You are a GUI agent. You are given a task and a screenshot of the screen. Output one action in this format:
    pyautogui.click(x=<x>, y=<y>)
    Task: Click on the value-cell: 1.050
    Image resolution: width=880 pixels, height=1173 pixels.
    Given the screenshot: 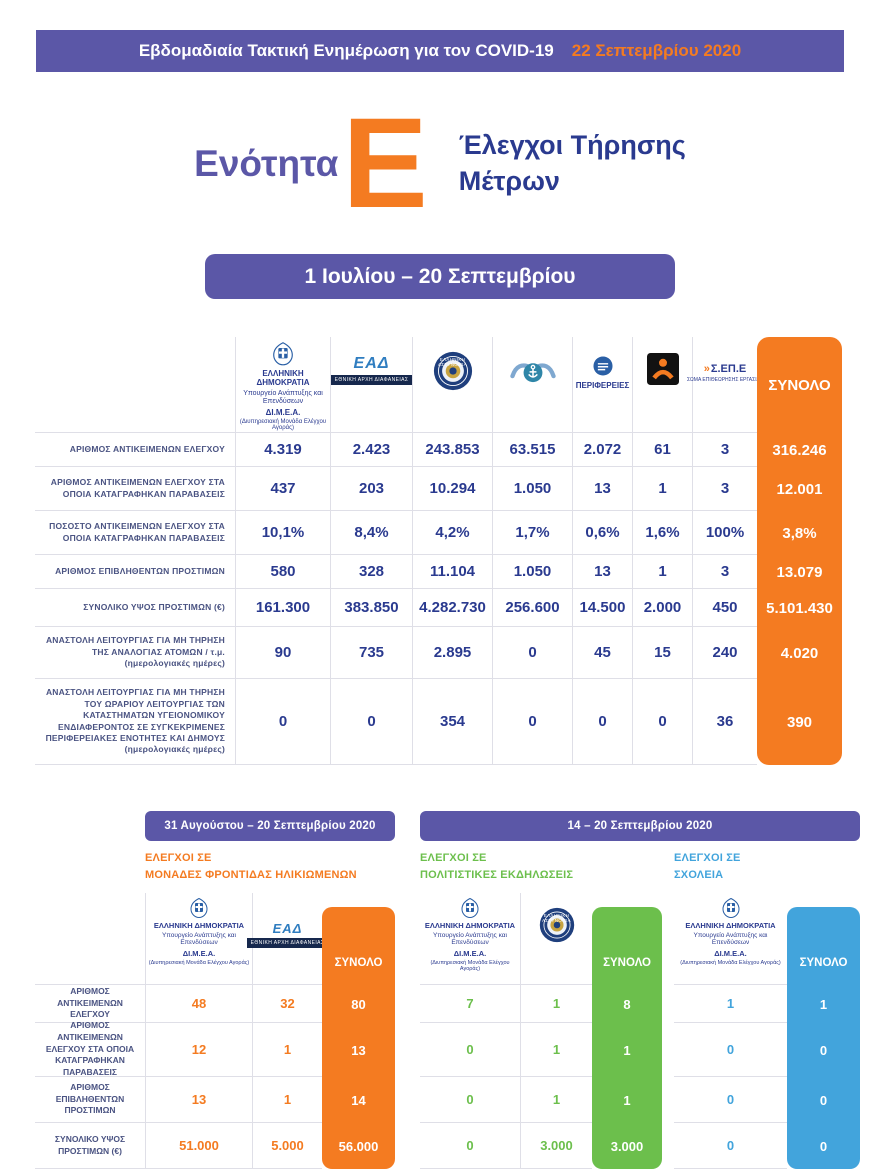 What is the action you would take?
    pyautogui.click(x=532, y=572)
    